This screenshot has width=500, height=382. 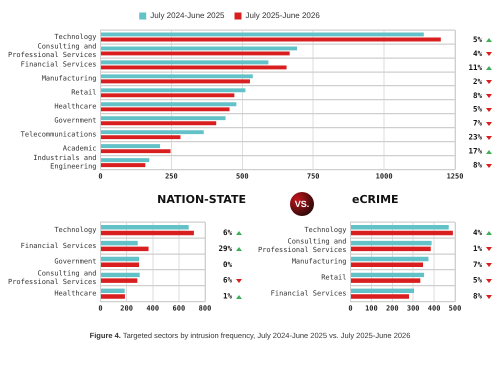 What do you see at coordinates (375, 199) in the screenshot?
I see `chart-title: eCRIME` at bounding box center [375, 199].